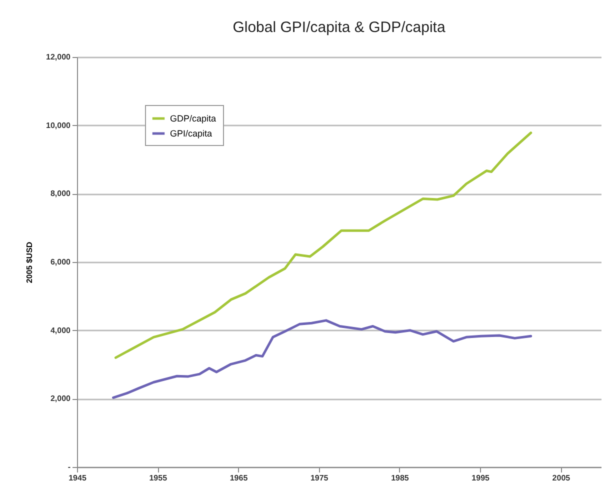 The height and width of the screenshot is (492, 612). I want to click on legend-label: GDP/capita, so click(193, 119).